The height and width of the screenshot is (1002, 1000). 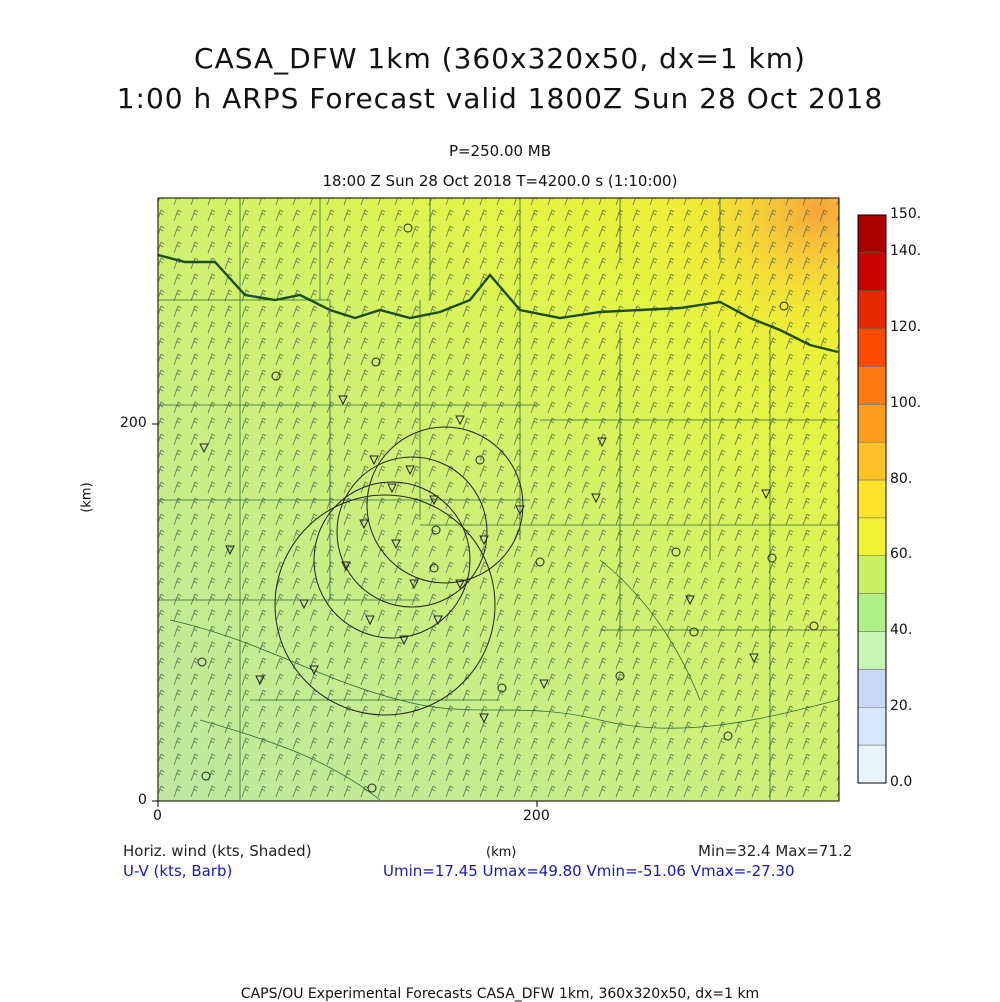 What do you see at coordinates (901, 706) in the screenshot?
I see `colorbar-label: 20.` at bounding box center [901, 706].